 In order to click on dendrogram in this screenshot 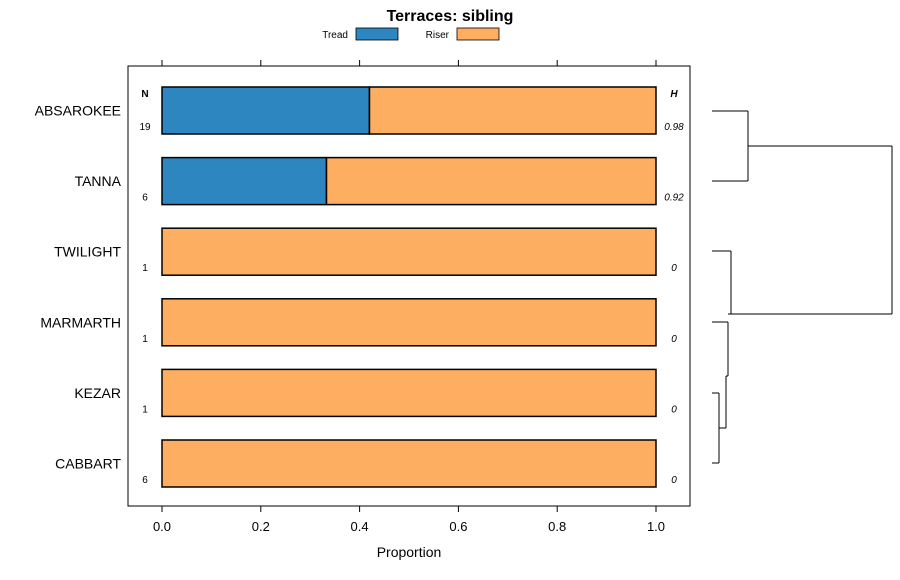, I will do `click(802, 287)`.